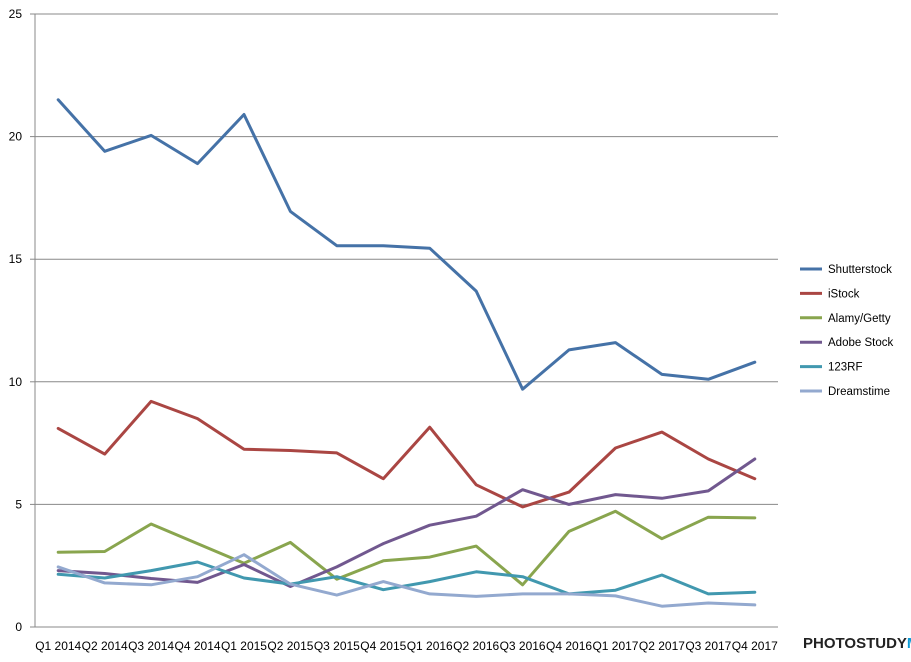 The height and width of the screenshot is (662, 911). Describe the element at coordinates (860, 270) in the screenshot. I see `legend-label-shutterstock: Shutterstock` at that location.